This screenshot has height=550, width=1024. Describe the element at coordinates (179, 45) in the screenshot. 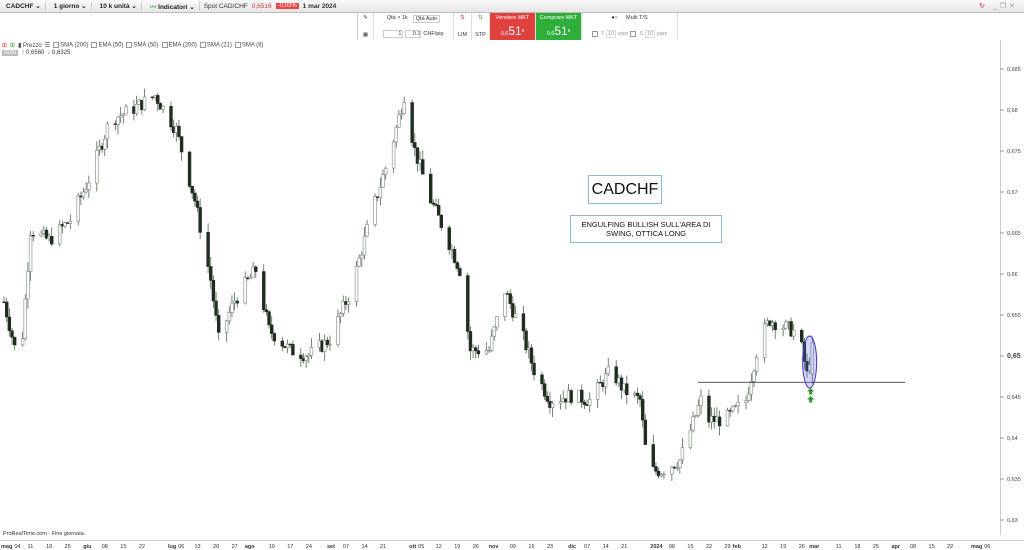

I see `ema200-toggle: EMA (200)` at that location.